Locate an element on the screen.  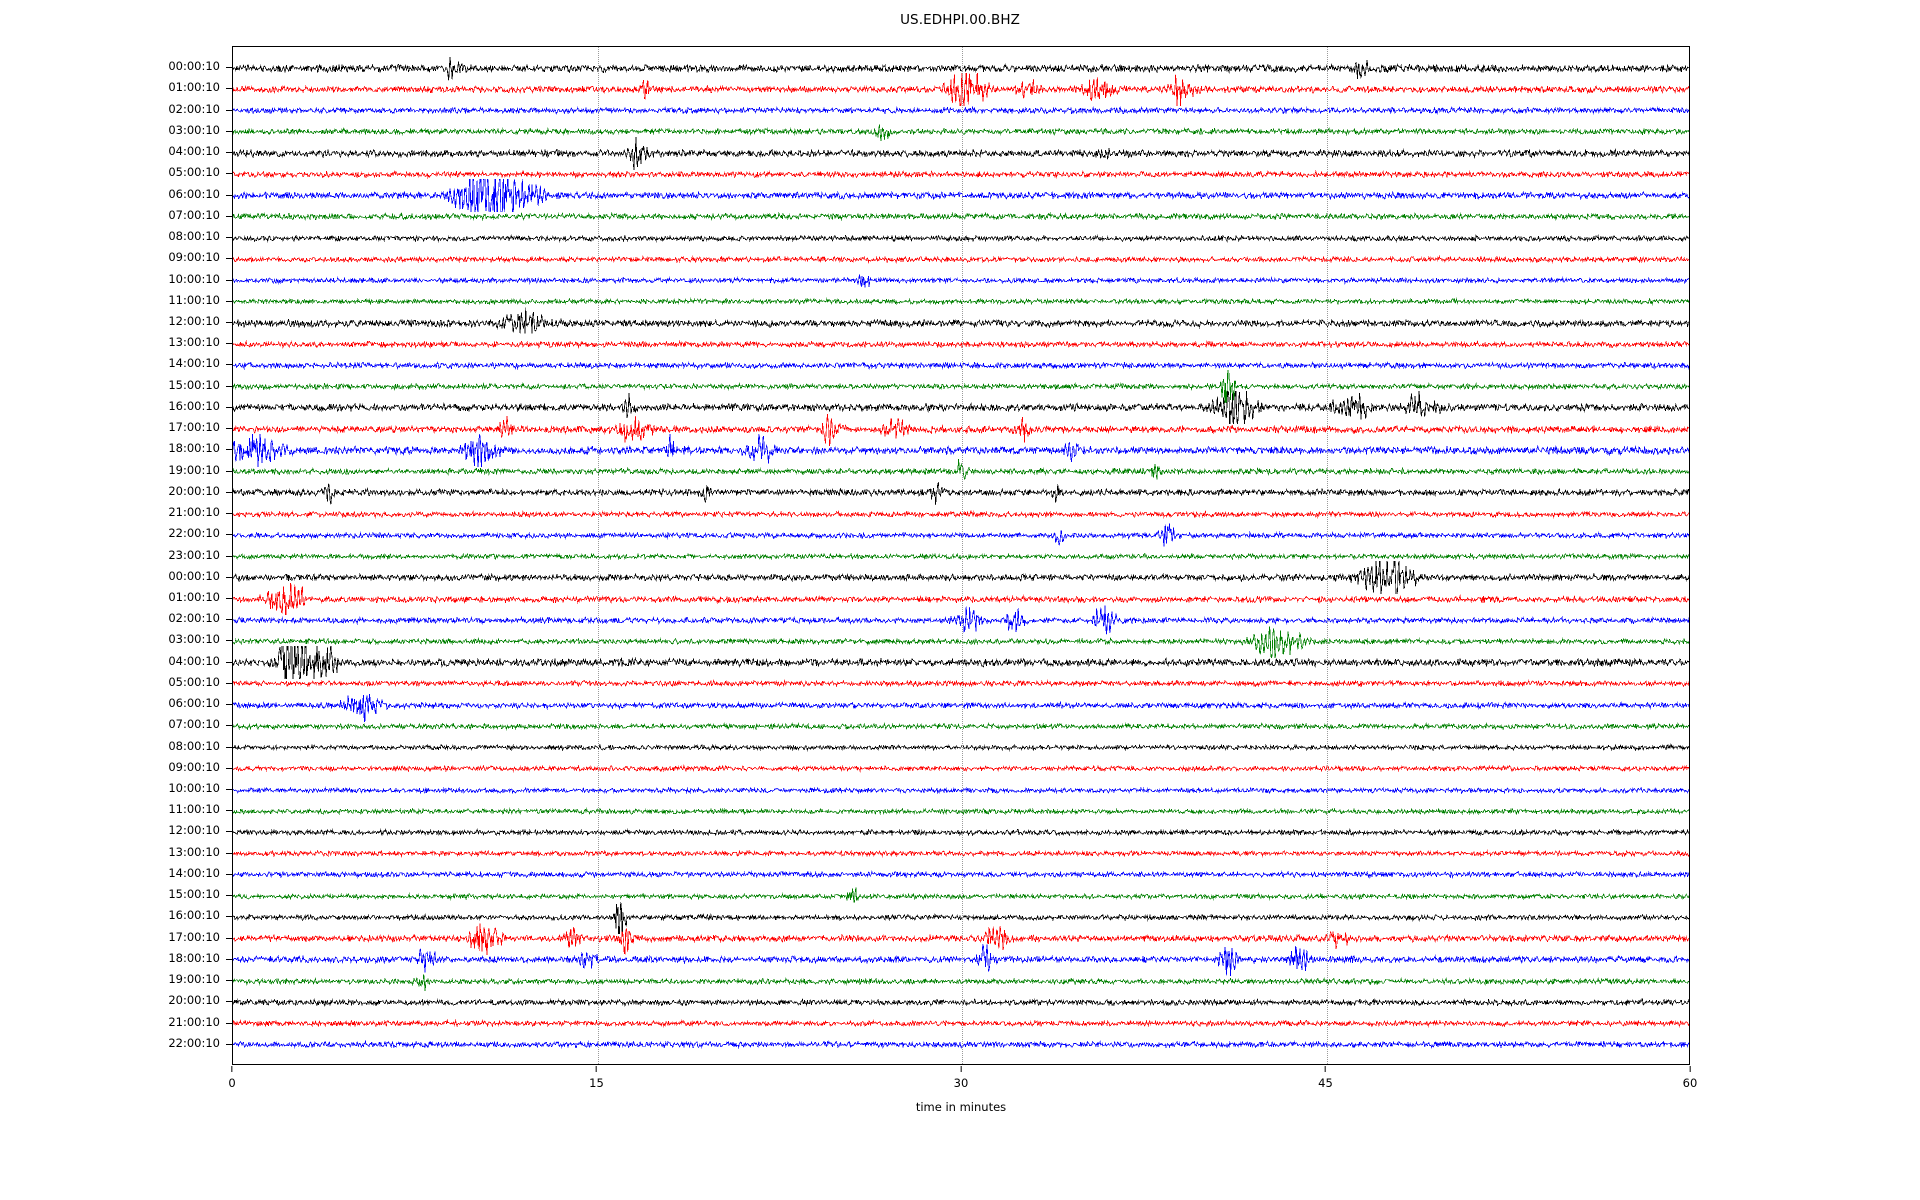
y-tick-label: 02:00:10 is located at coordinates (194, 108).